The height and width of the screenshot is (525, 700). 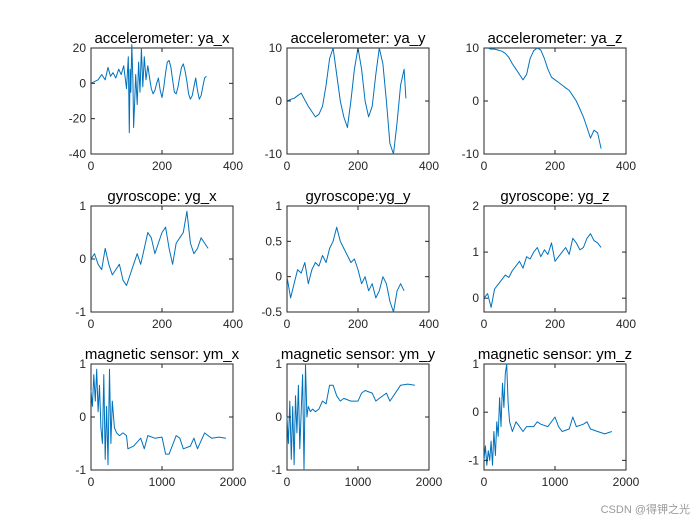 I want to click on y-tick-label: -20, so click(x=78, y=119).